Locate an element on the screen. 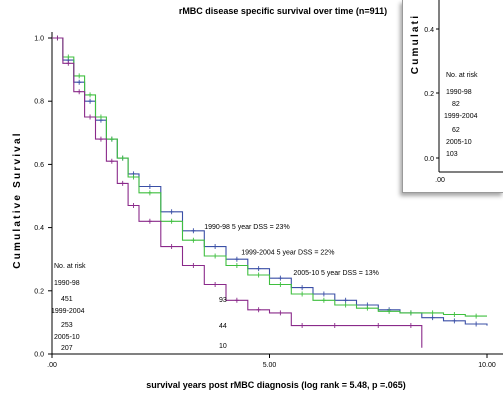  at-risk-1990-x5: 93 is located at coordinates (223, 300).